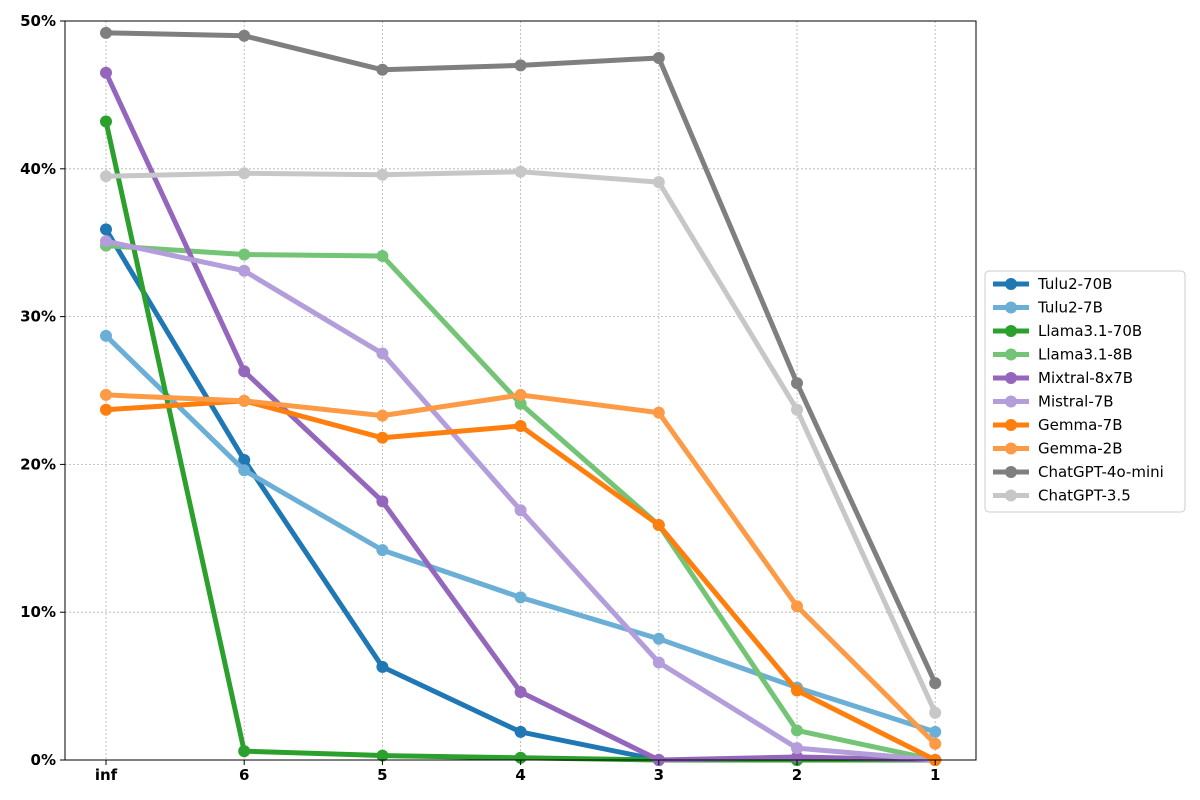  Describe the element at coordinates (106, 775) in the screenshot. I see `x-tick-label: inf` at that location.